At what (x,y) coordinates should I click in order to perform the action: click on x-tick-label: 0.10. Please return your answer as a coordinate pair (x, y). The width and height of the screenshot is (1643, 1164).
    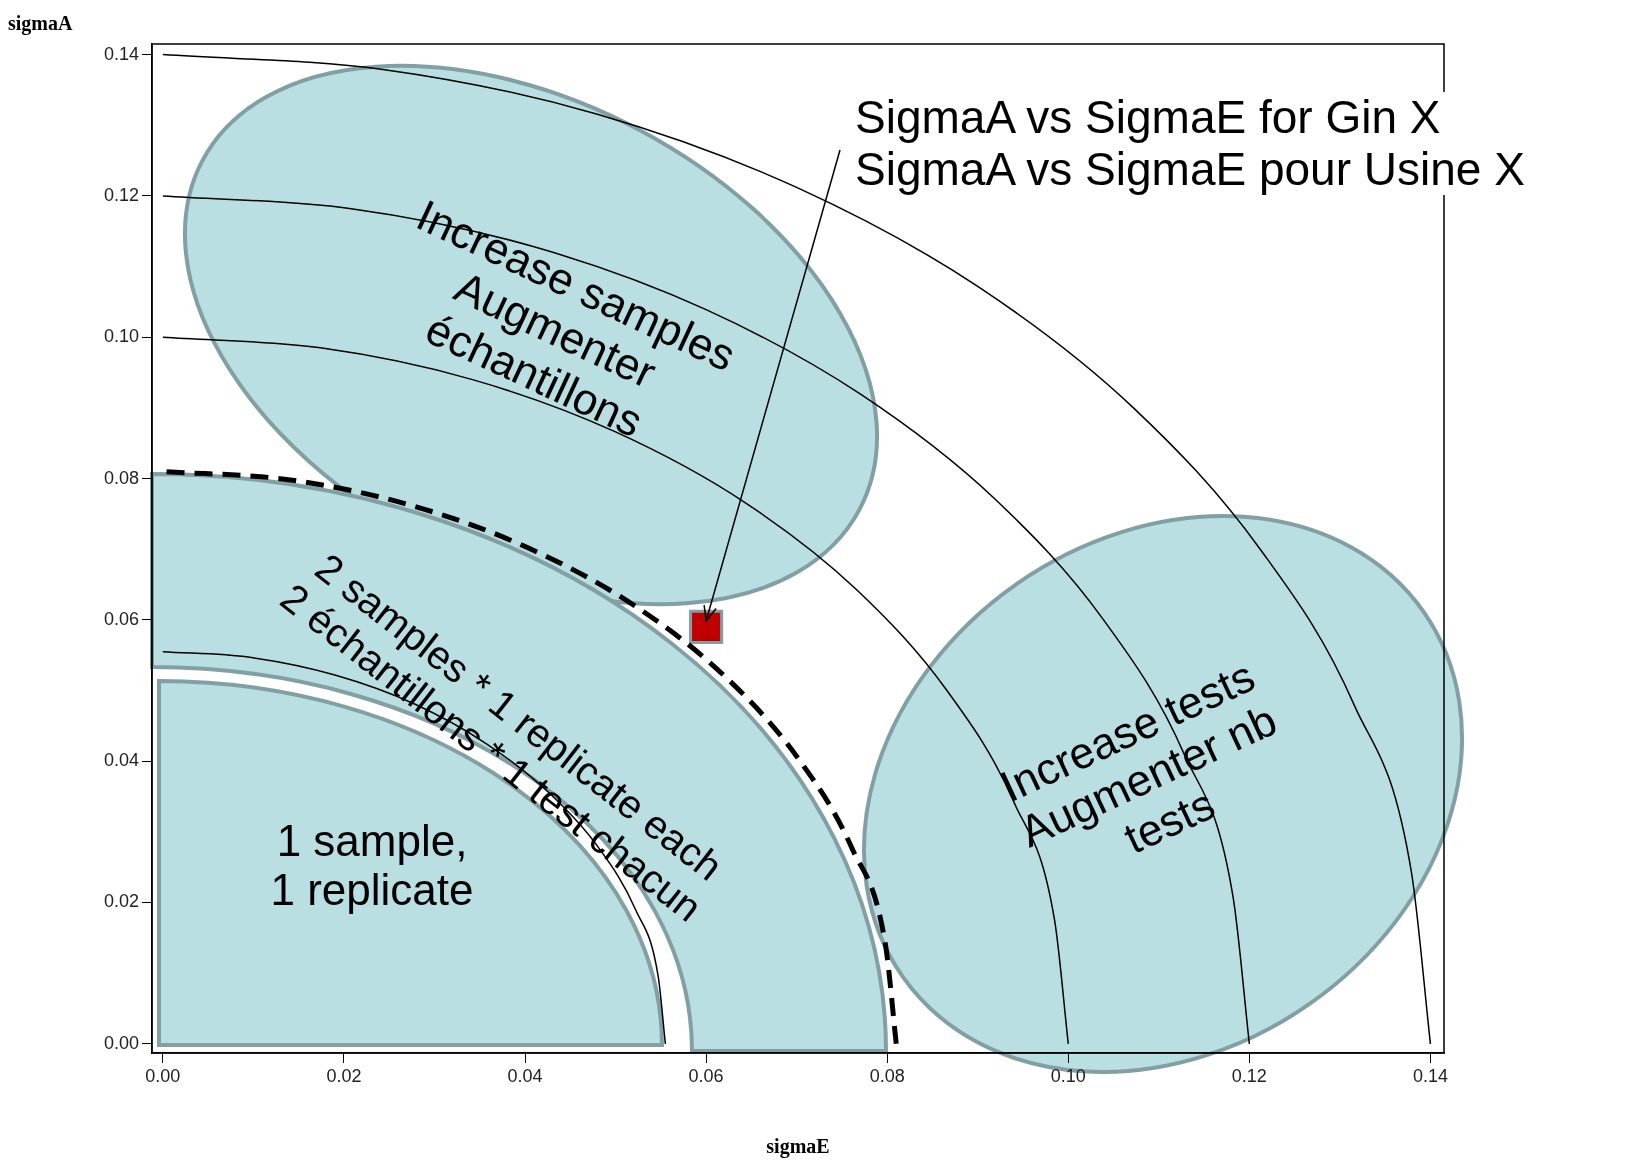
    Looking at the image, I should click on (1068, 1075).